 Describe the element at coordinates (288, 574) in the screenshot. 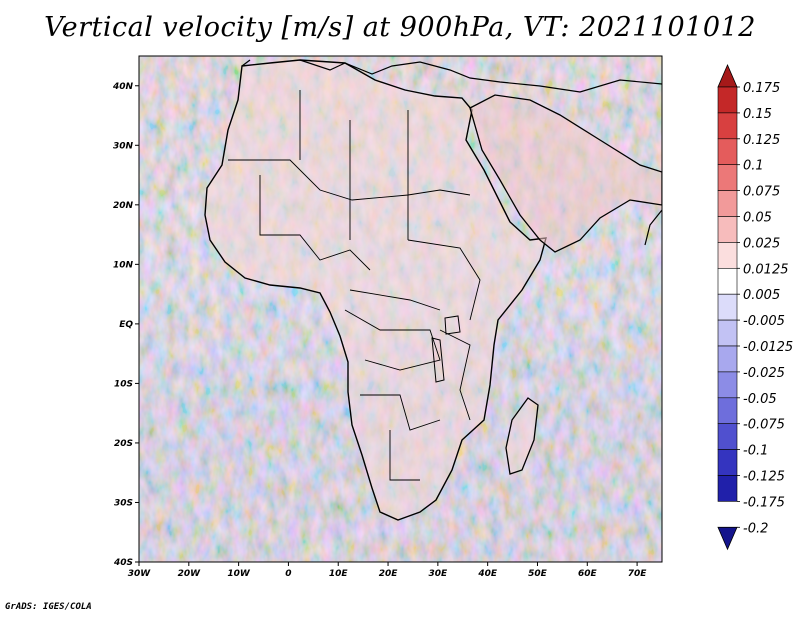

I see `lon-tick-label: 0` at that location.